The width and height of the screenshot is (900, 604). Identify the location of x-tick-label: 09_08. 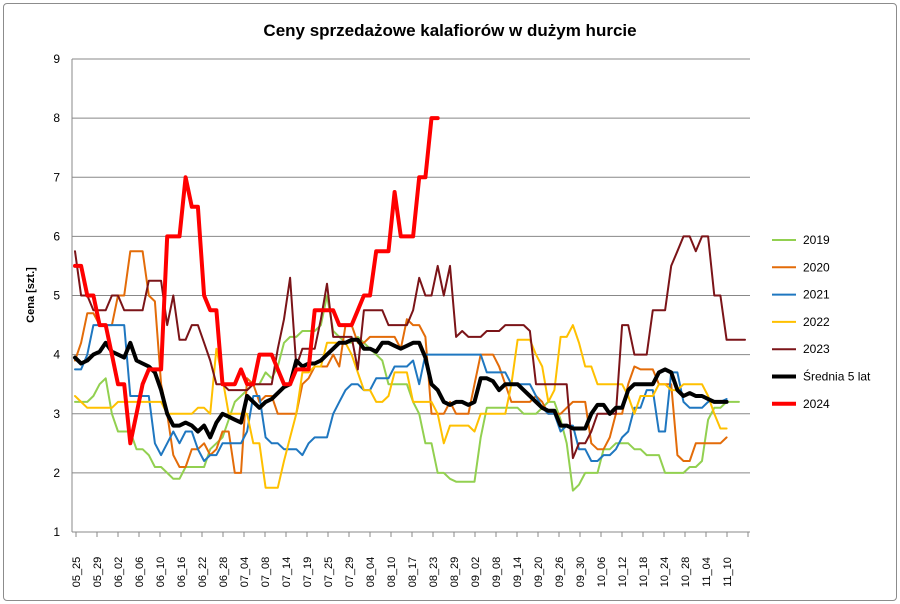
(497, 572).